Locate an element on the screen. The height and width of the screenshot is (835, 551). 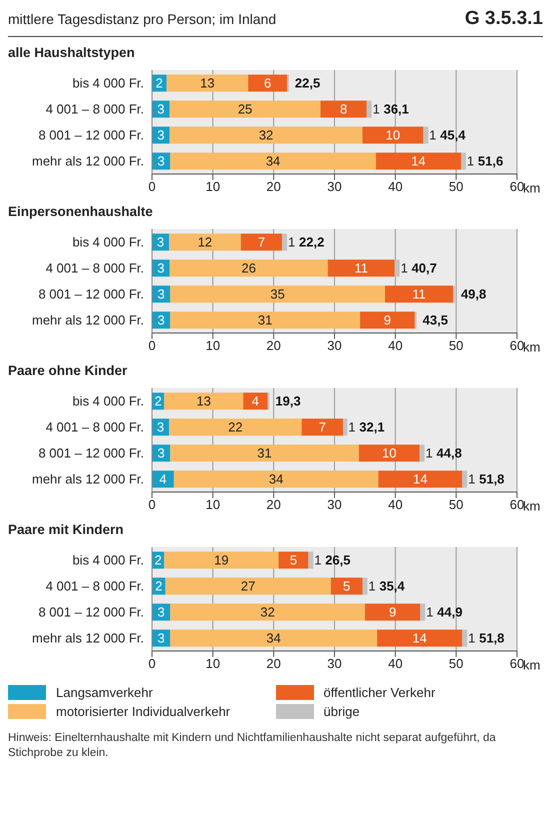
total-label: 43,5 is located at coordinates (435, 320).